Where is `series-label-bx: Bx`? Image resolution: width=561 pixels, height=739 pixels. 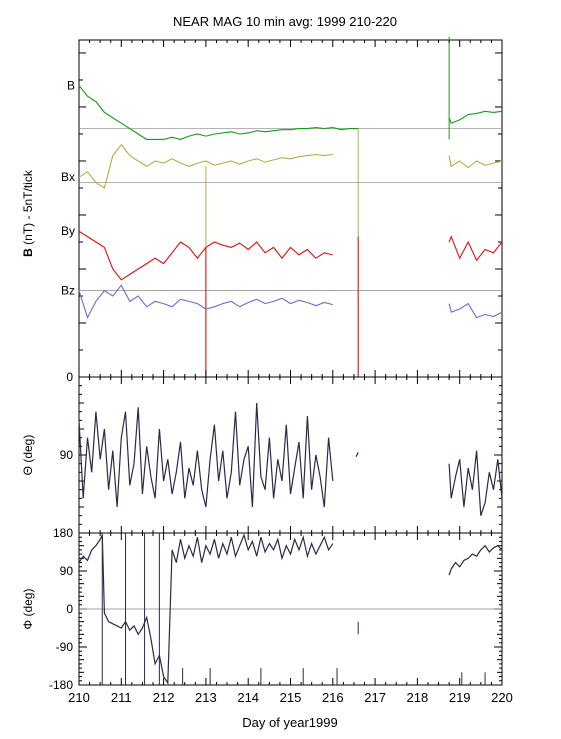 series-label-bx: Bx is located at coordinates (68, 177).